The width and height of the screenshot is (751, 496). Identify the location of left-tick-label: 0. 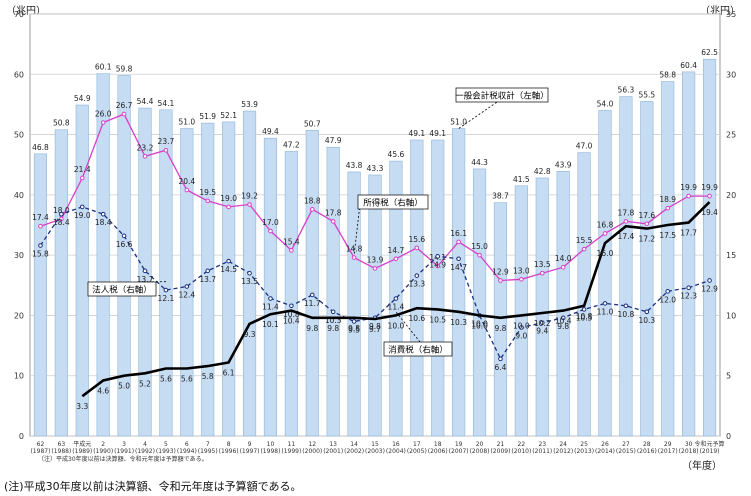
(21, 436).